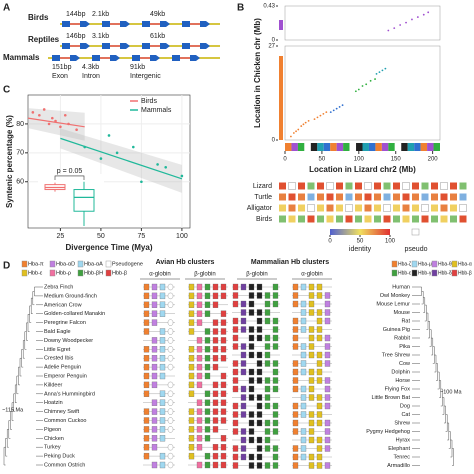 This screenshot has height=474, width=474. What do you see at coordinates (76, 36) in the screenshot?
I see `exon-size: 146bp` at bounding box center [76, 36].